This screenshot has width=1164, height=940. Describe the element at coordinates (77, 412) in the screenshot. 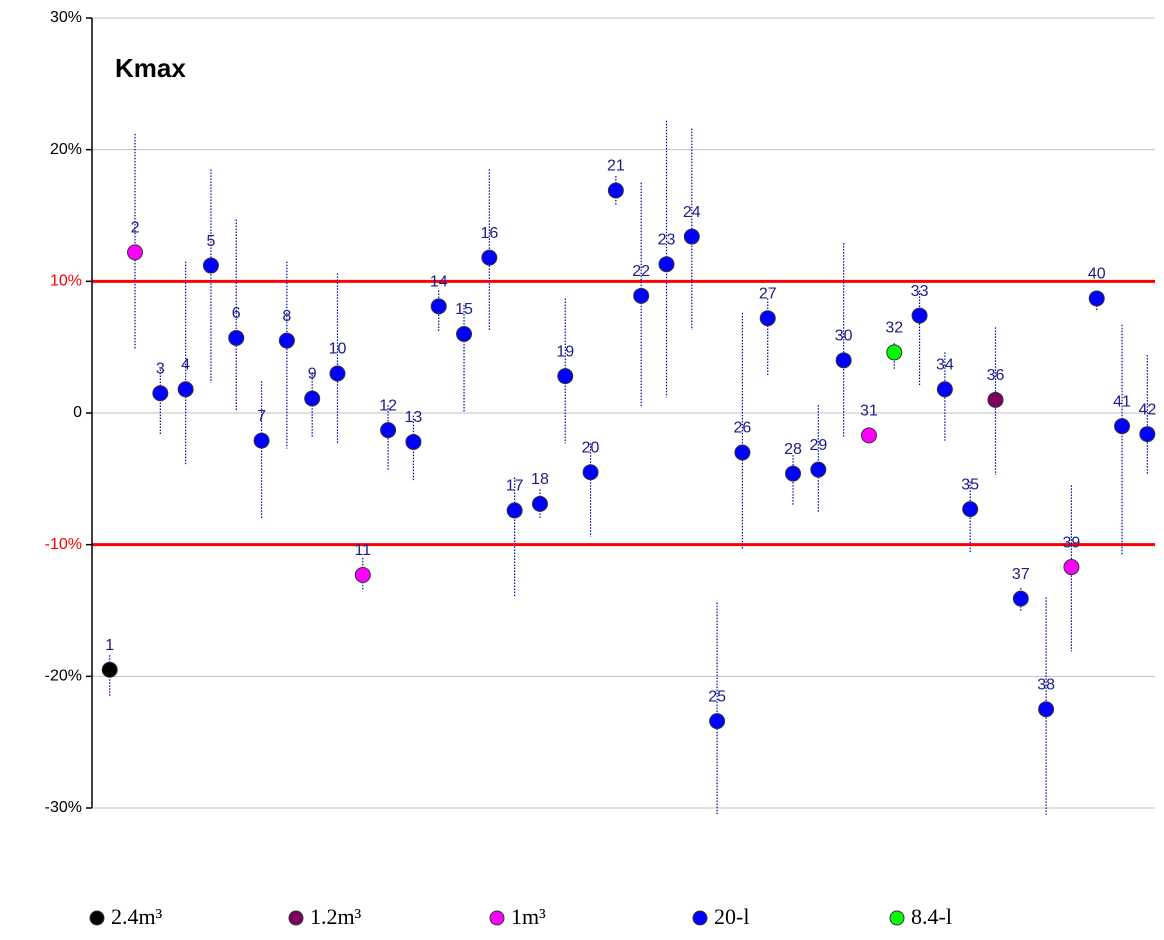

I see `y-tick-label: 0` at that location.